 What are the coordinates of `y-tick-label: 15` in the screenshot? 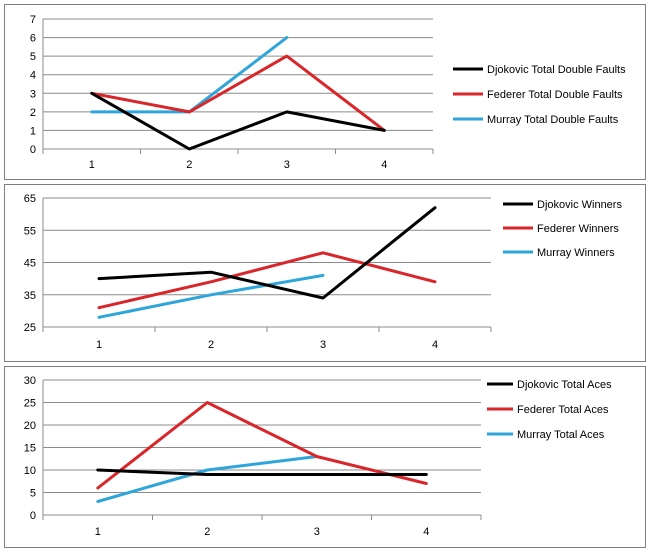 It's located at (30, 449).